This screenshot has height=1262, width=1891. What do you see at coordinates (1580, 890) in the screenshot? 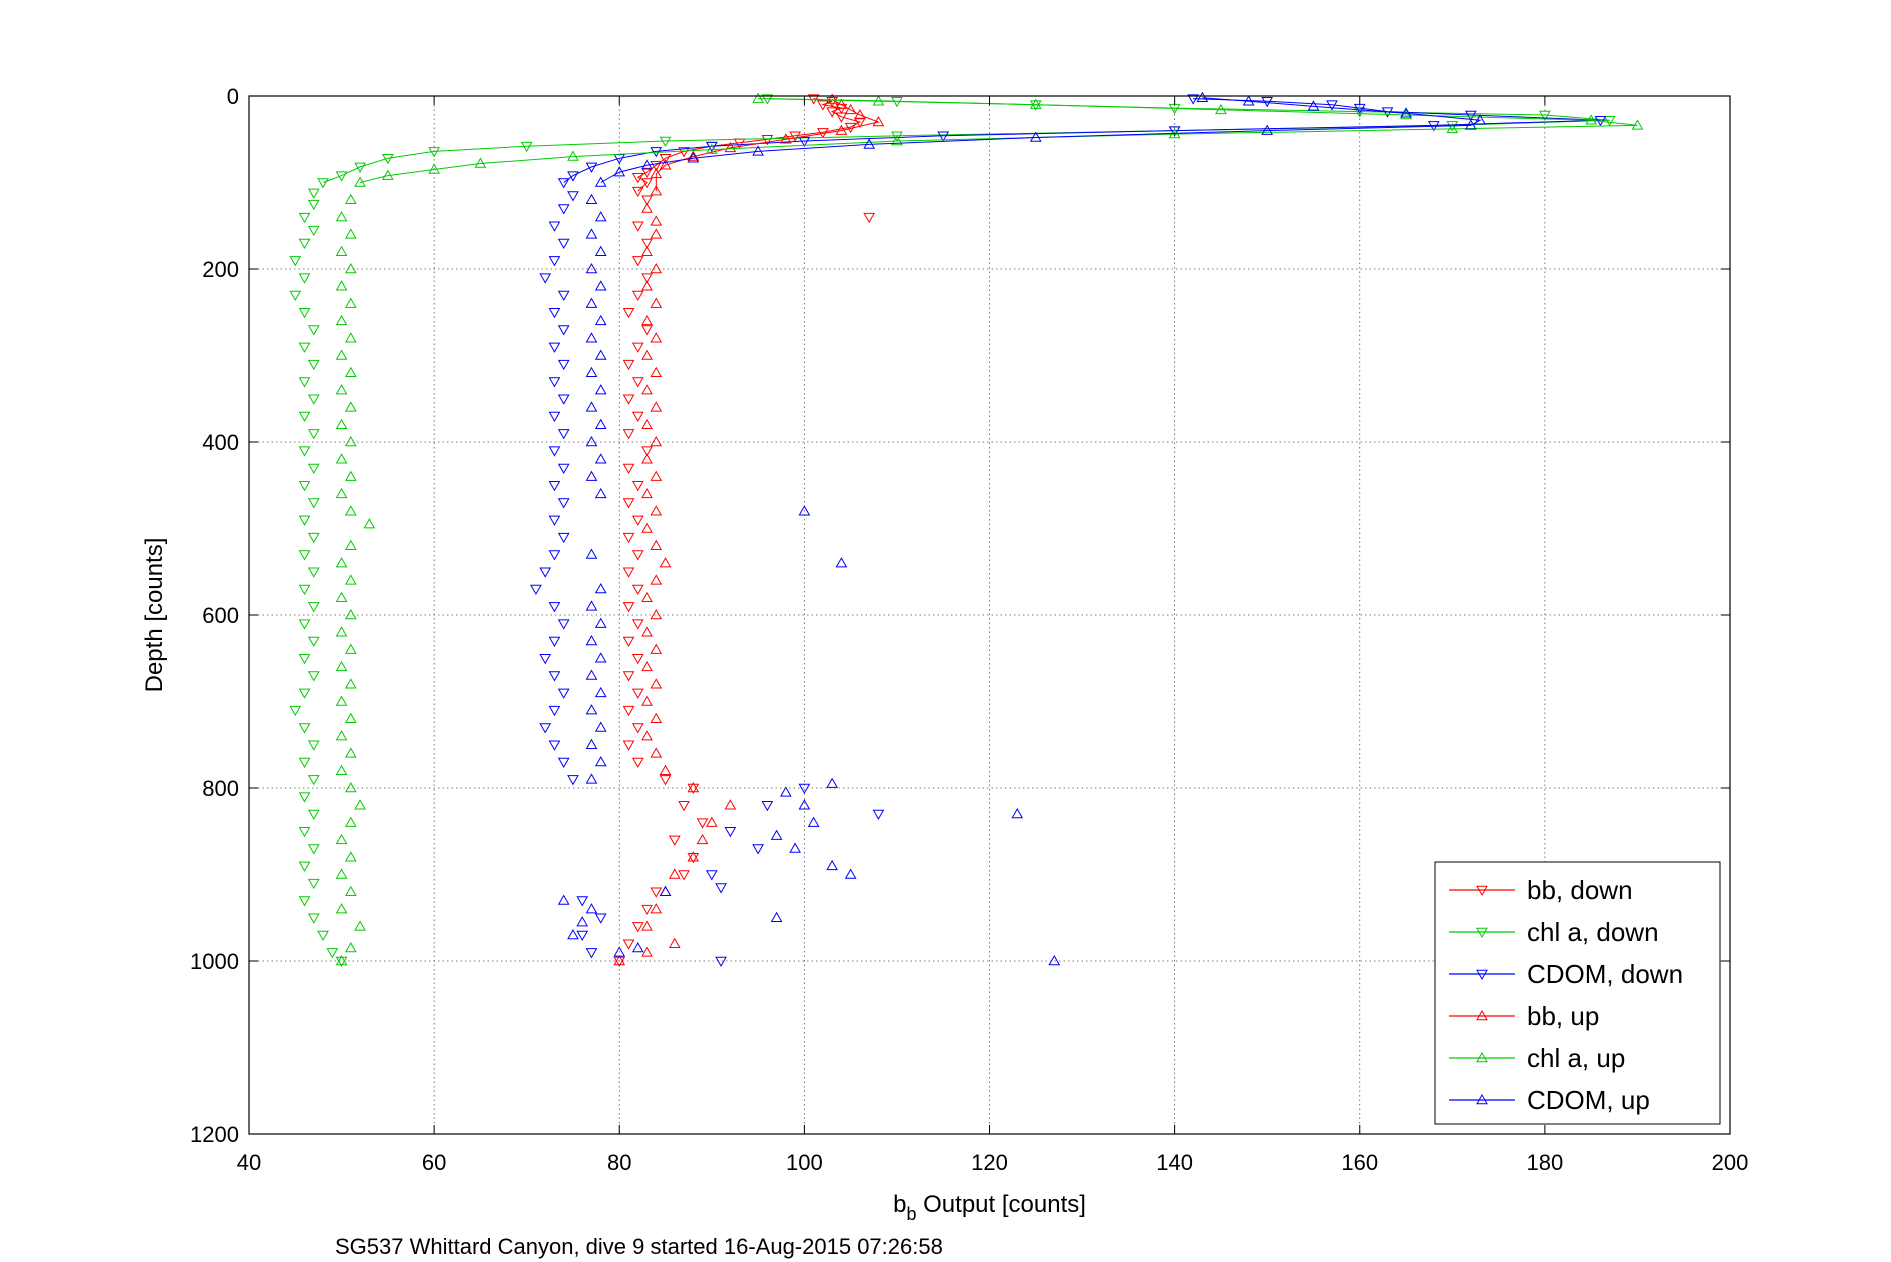
I see `legend-label-bb-down: bb, down` at bounding box center [1580, 890].